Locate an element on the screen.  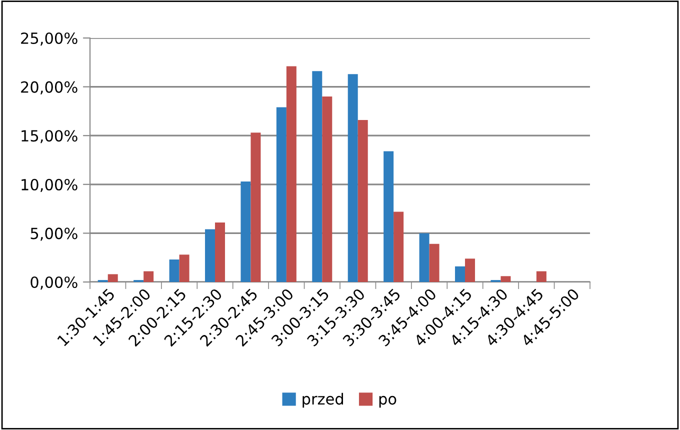
legend-label: po is located at coordinates (387, 402).